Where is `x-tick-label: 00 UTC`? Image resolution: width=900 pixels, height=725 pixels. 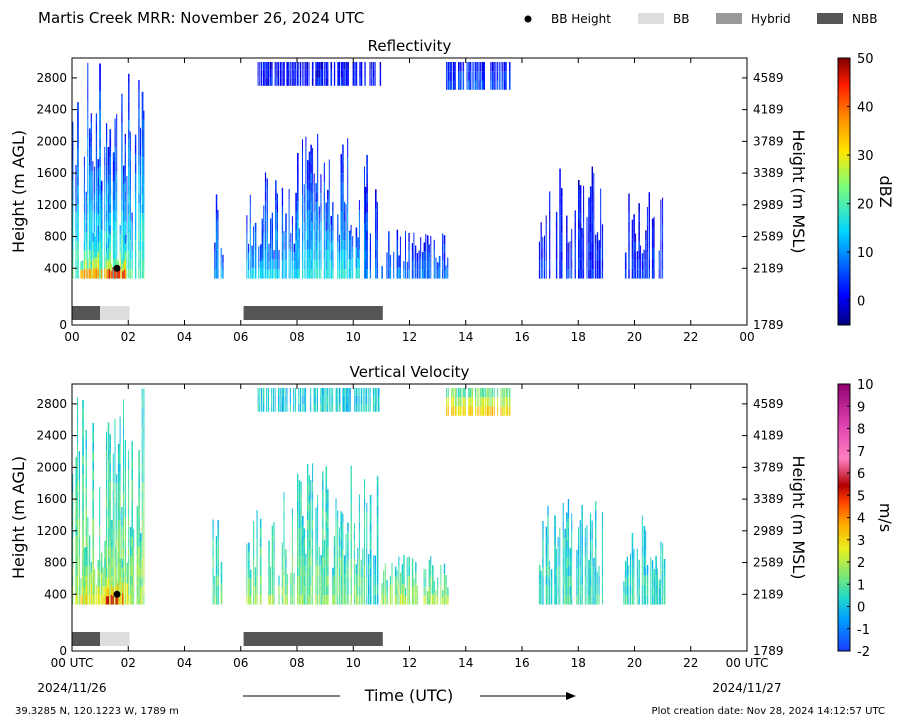
x-tick-label: 00 UTC is located at coordinates (72, 663).